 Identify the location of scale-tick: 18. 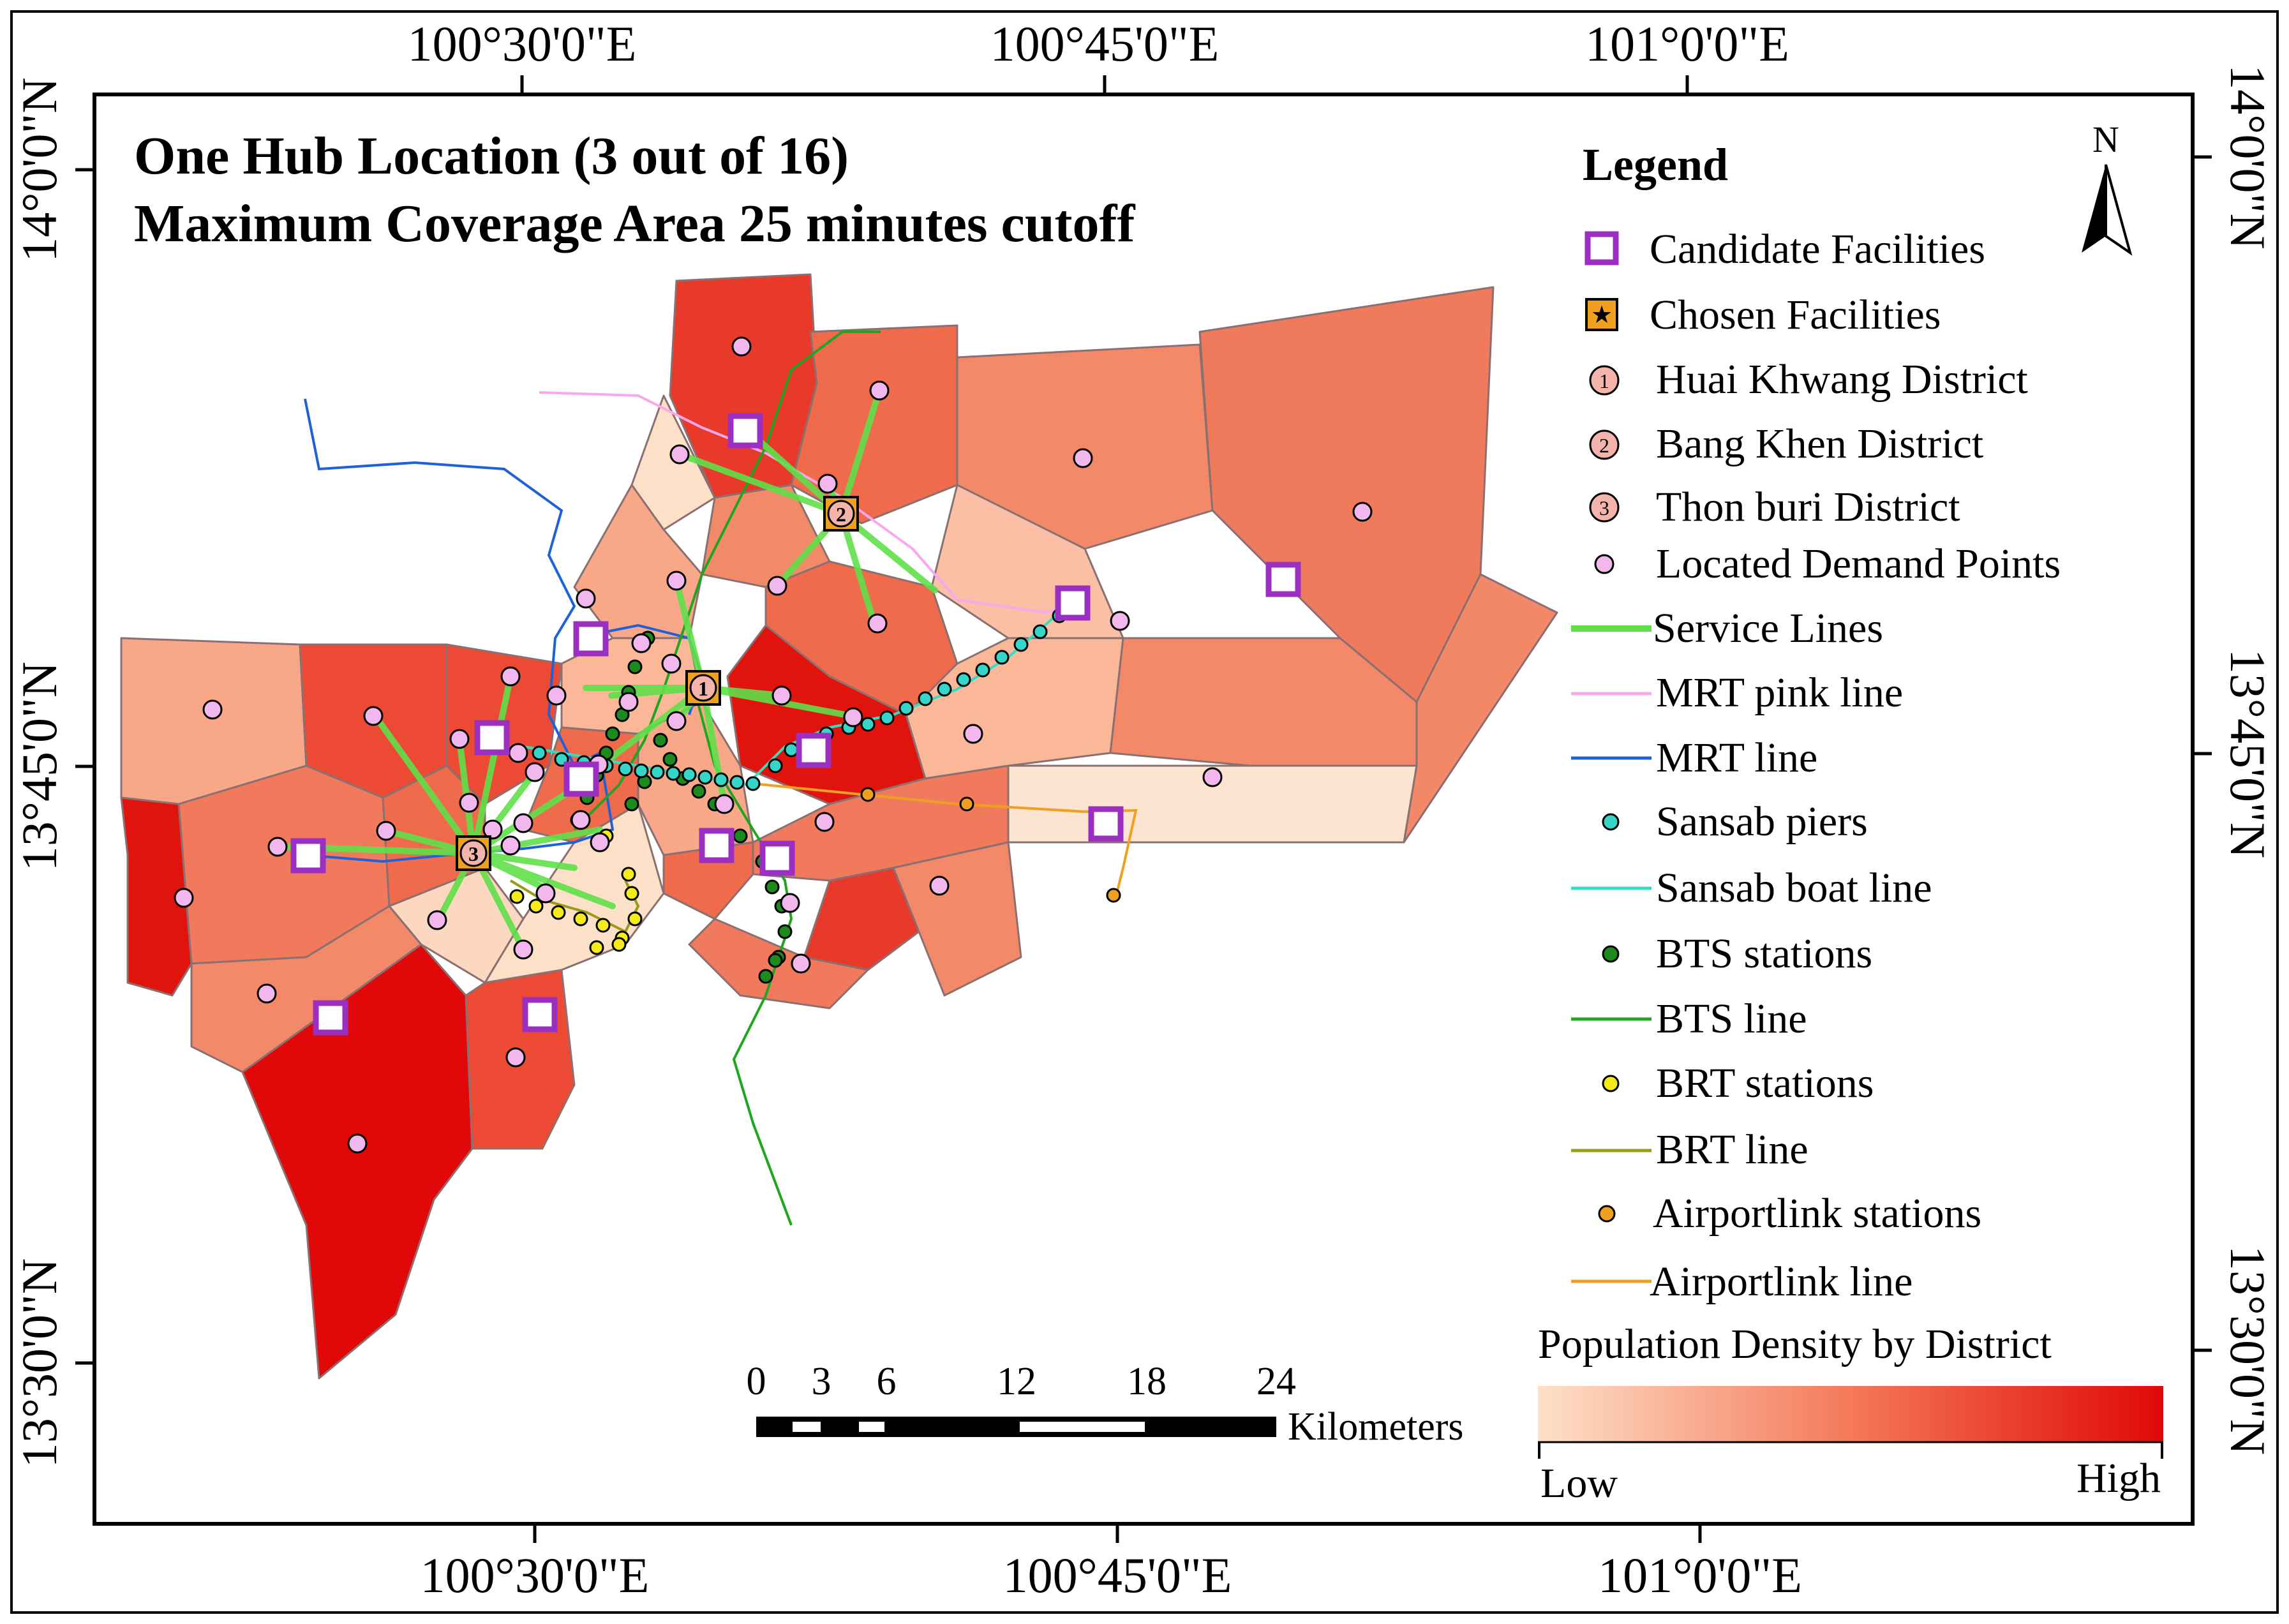
(1147, 1382).